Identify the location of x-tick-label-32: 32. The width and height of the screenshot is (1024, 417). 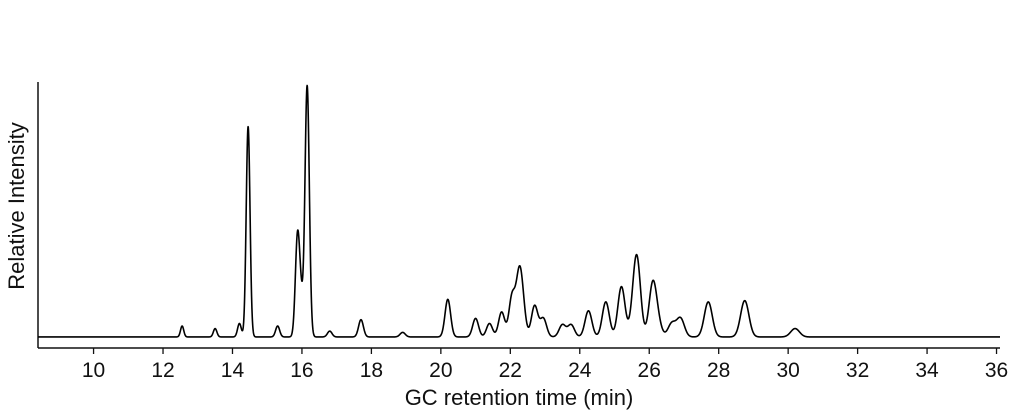
(857, 370).